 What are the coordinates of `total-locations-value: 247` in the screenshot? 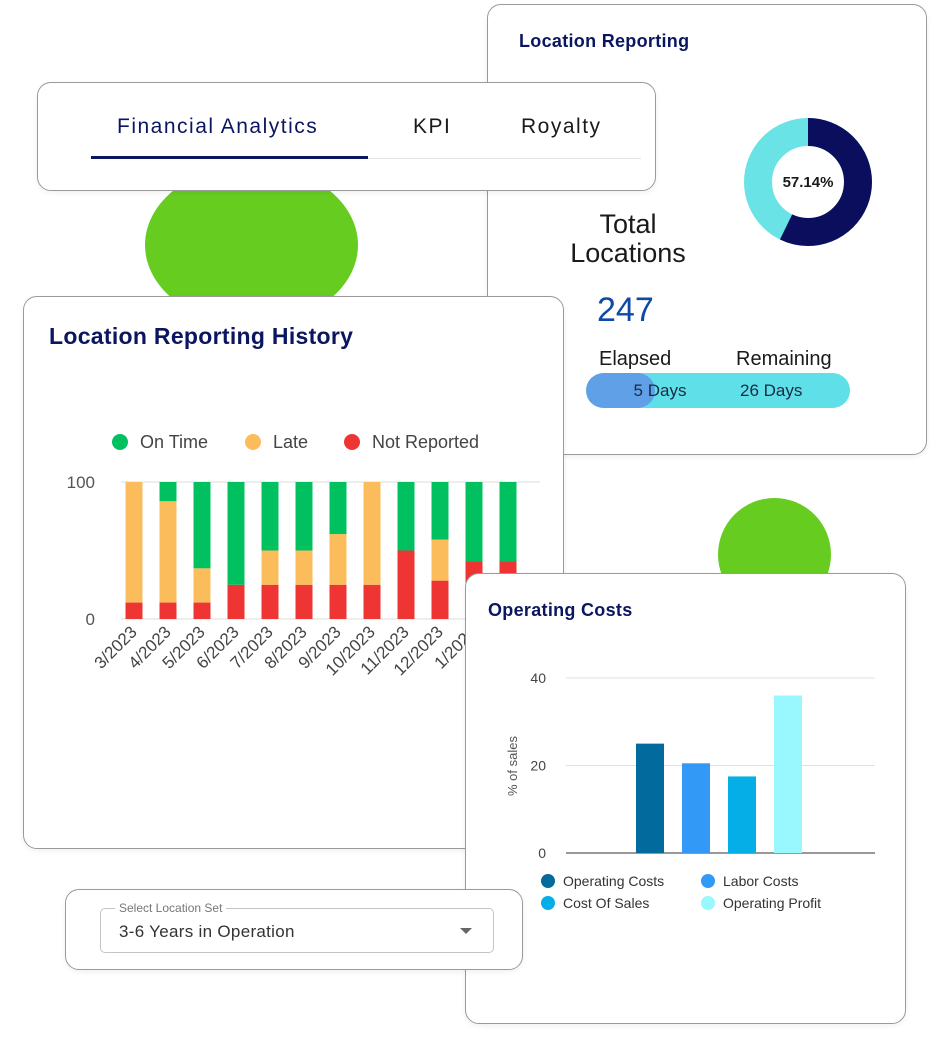 It's located at (625, 310).